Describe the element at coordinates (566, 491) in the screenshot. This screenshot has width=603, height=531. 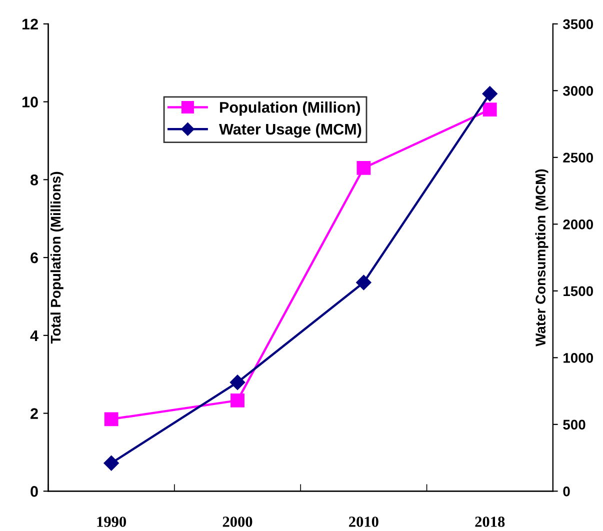
I see `y2-tick-label: 0` at that location.